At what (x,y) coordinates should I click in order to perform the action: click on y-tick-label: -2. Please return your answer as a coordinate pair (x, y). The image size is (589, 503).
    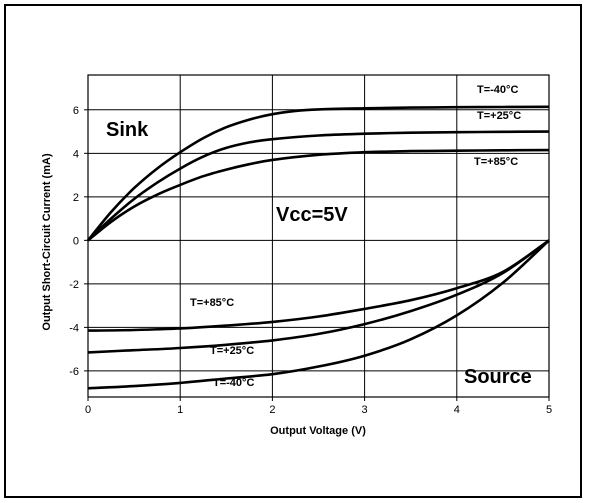
    Looking at the image, I should click on (74, 285).